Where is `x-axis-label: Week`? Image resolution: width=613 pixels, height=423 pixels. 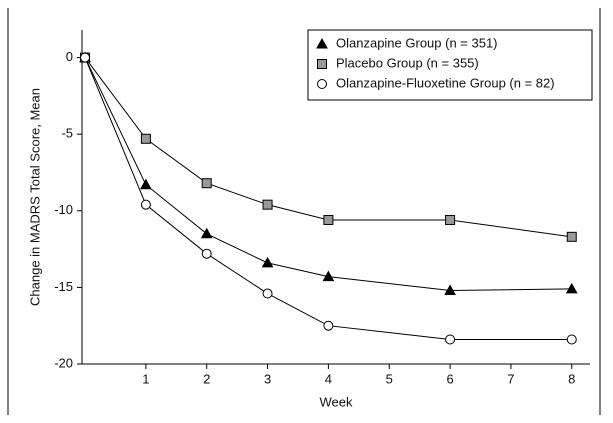 x-axis-label: Week is located at coordinates (336, 401).